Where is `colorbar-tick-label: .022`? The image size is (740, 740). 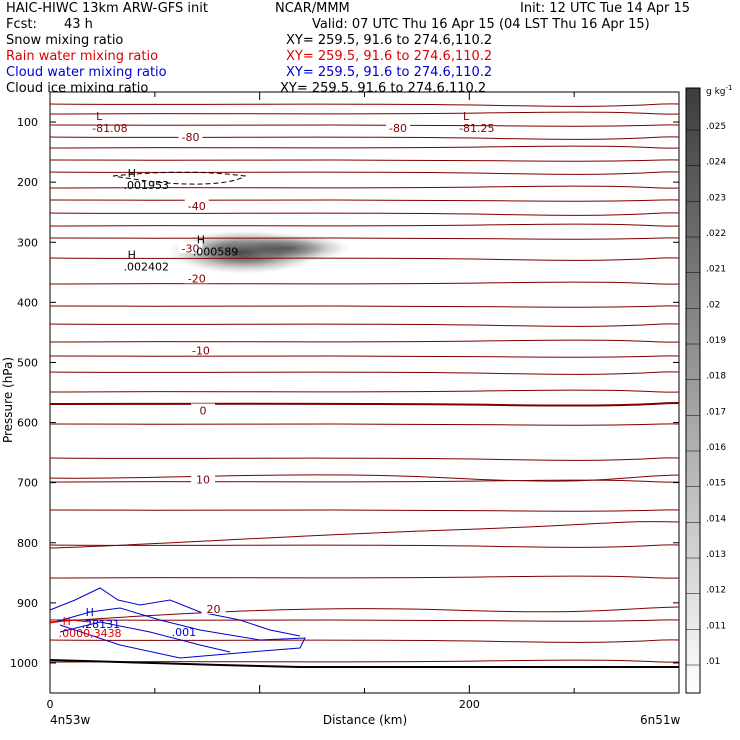 colorbar-tick-label: .022 is located at coordinates (716, 234).